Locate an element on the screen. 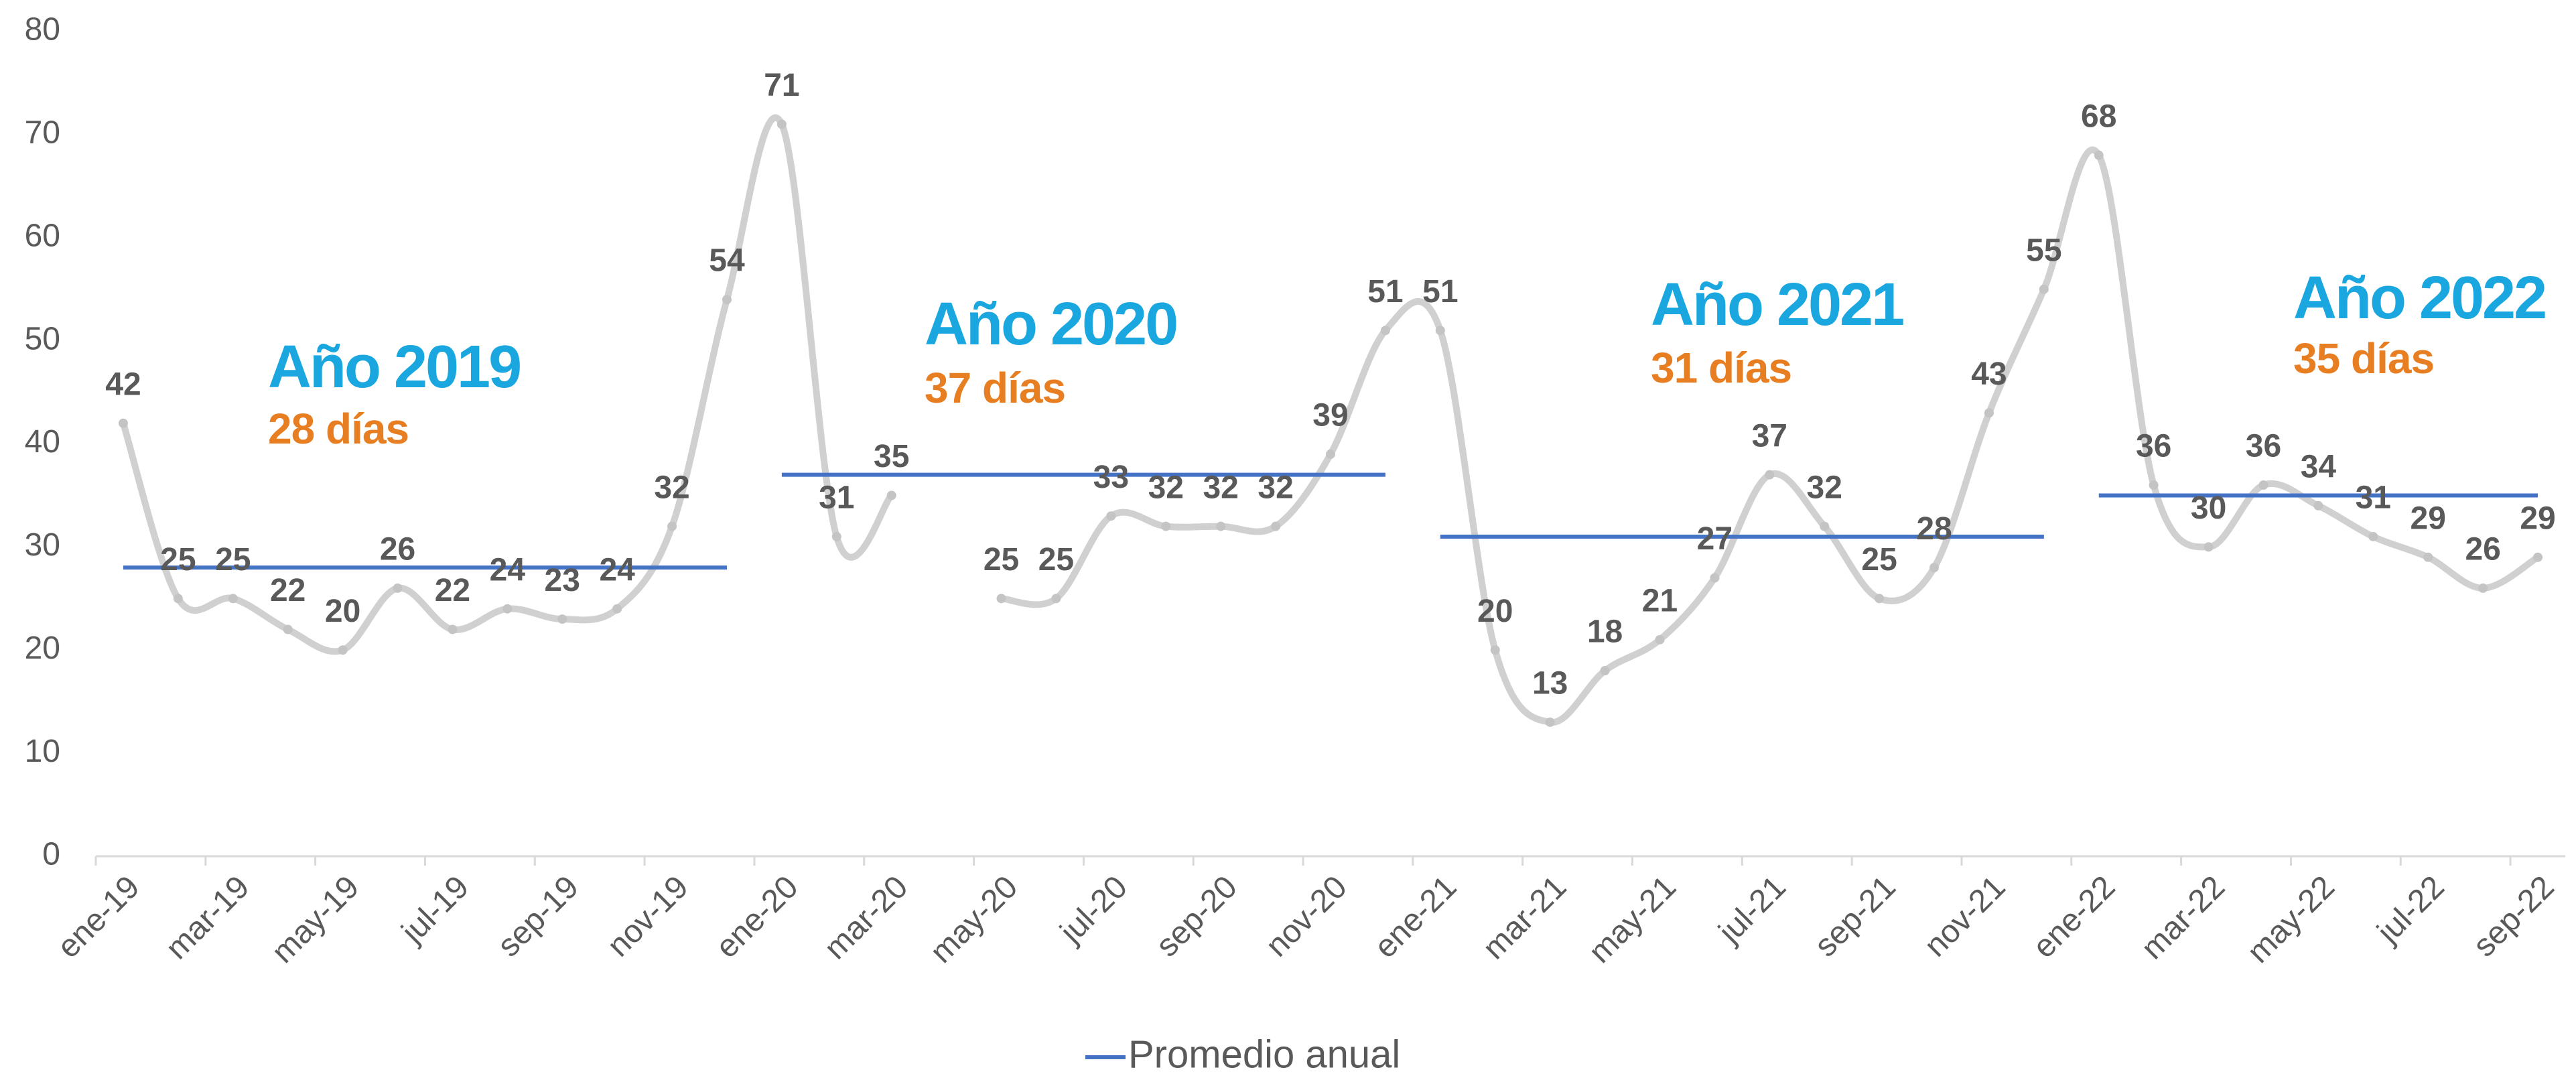  data-label: 29 is located at coordinates (2537, 518).